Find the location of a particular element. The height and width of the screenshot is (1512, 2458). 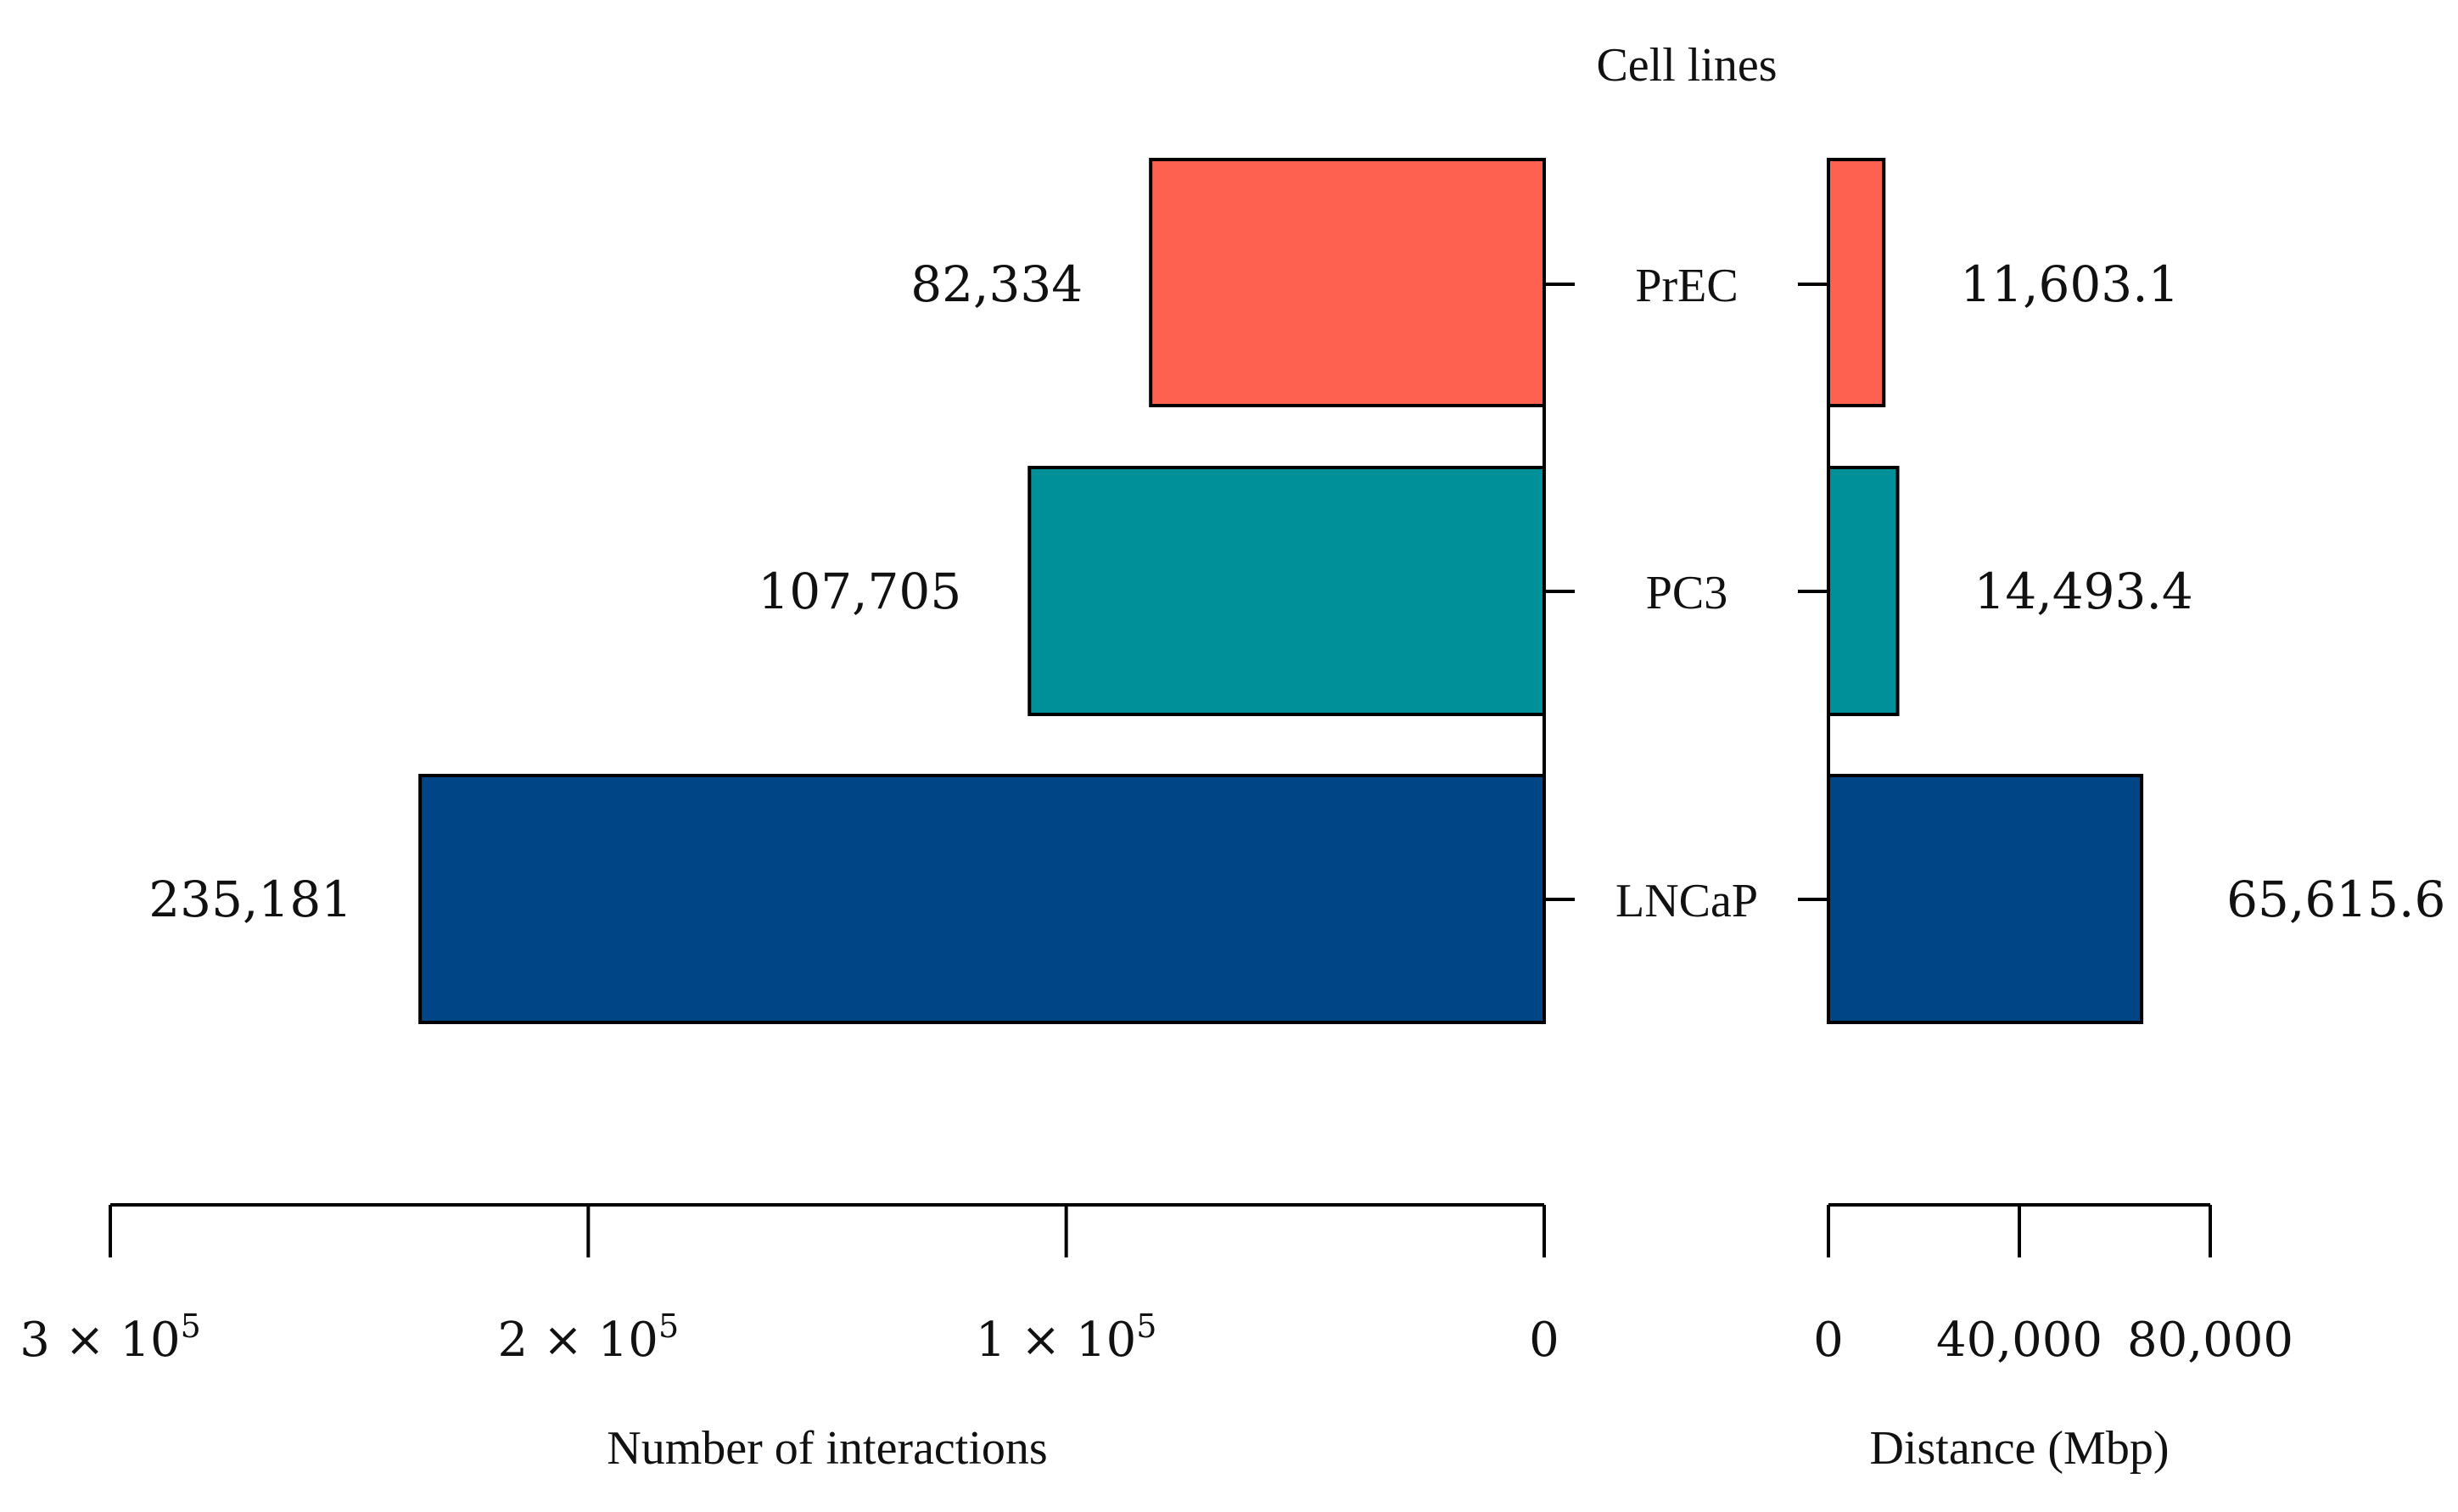

distance-bar-lncap is located at coordinates (1985, 899).